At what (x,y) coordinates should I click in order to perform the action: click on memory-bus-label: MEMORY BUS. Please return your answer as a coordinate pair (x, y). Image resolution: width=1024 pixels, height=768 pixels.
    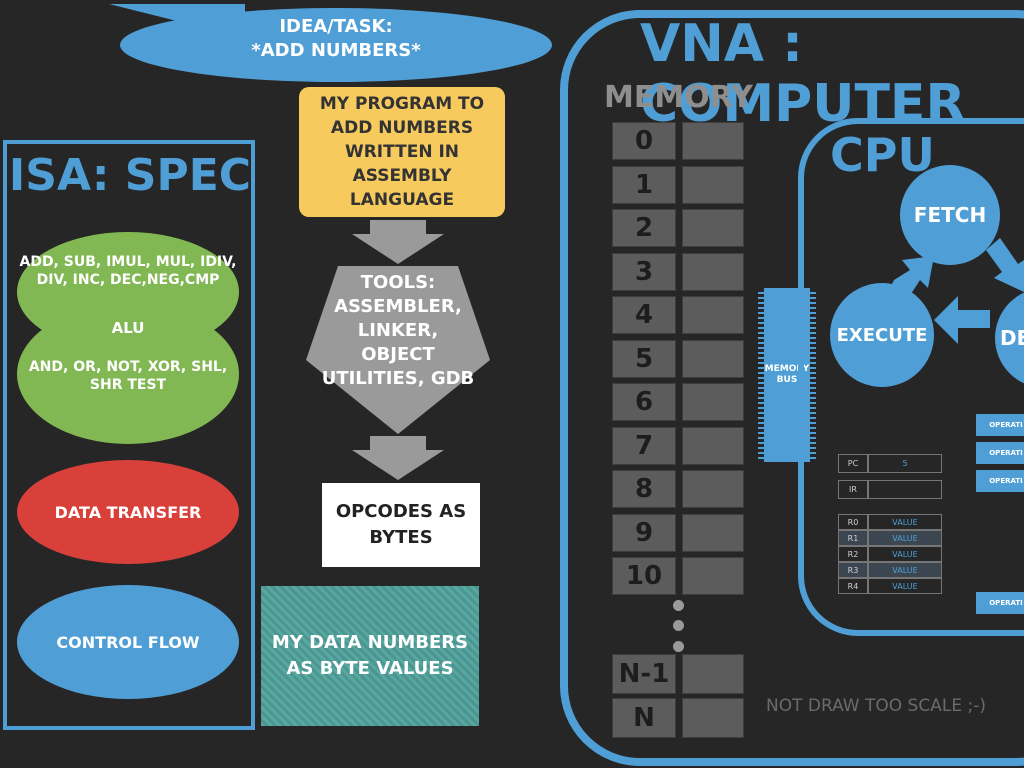
    Looking at the image, I should click on (787, 374).